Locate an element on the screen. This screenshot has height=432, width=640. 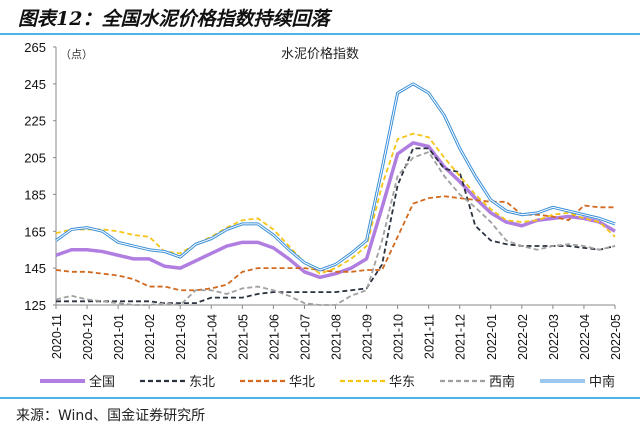
y-tick-label: 185 is located at coordinates (35, 194).